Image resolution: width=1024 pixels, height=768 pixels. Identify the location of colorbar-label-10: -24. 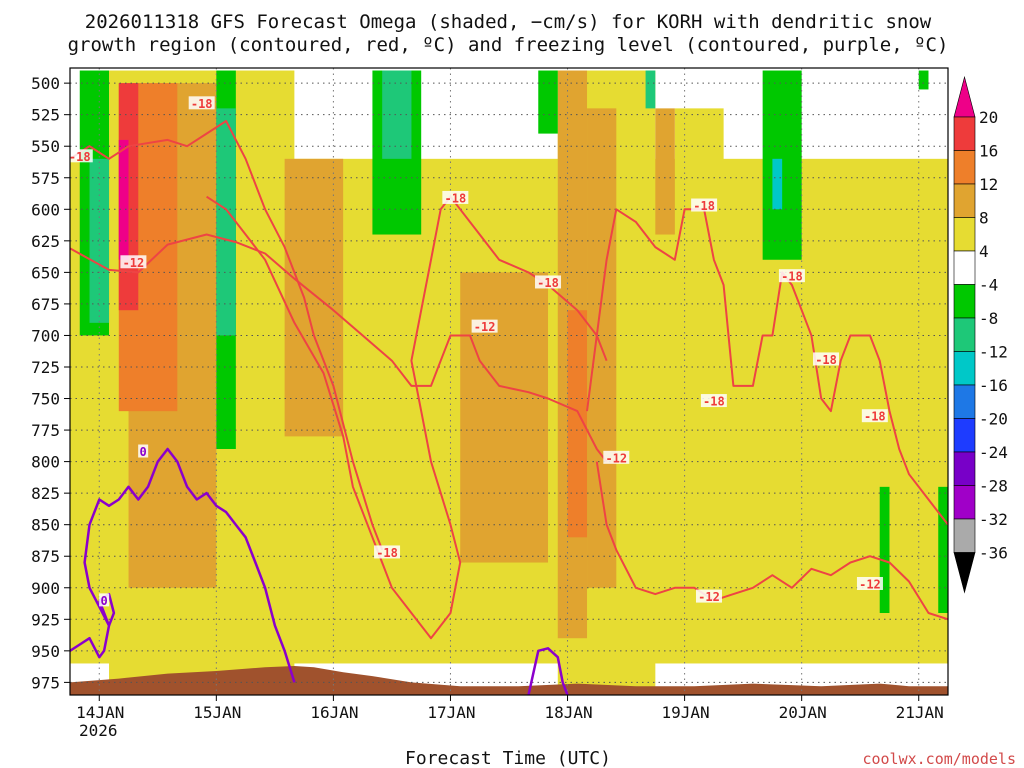
(993, 452).